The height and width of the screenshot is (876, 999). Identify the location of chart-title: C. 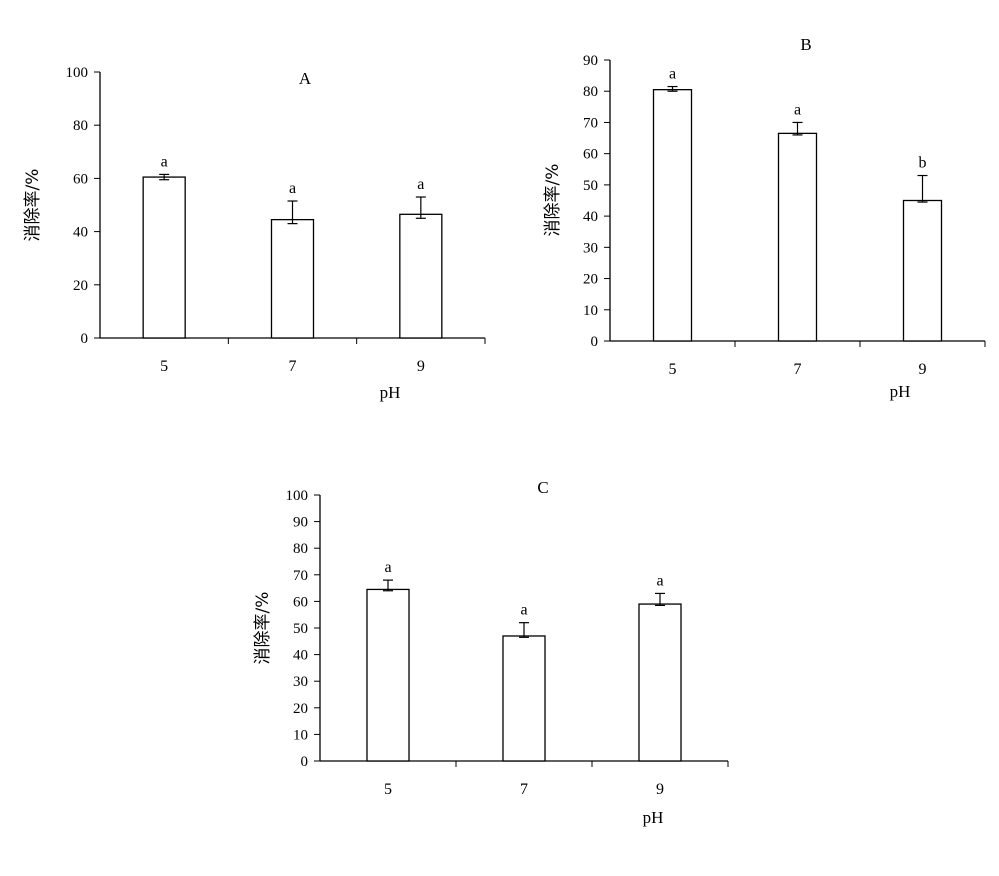
(542, 487).